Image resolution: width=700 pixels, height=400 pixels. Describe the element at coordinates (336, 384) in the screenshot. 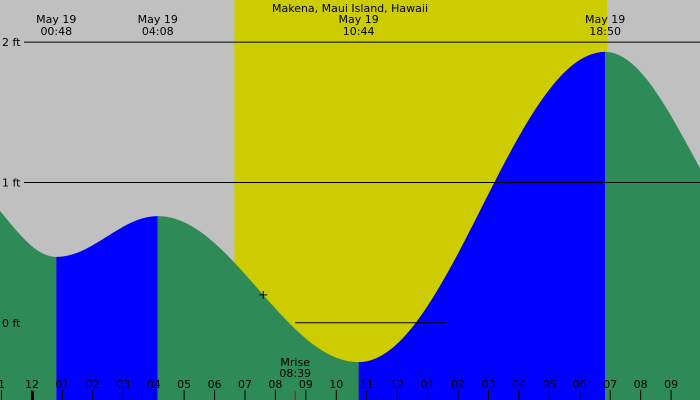

I see `x-tick-label: 10` at that location.